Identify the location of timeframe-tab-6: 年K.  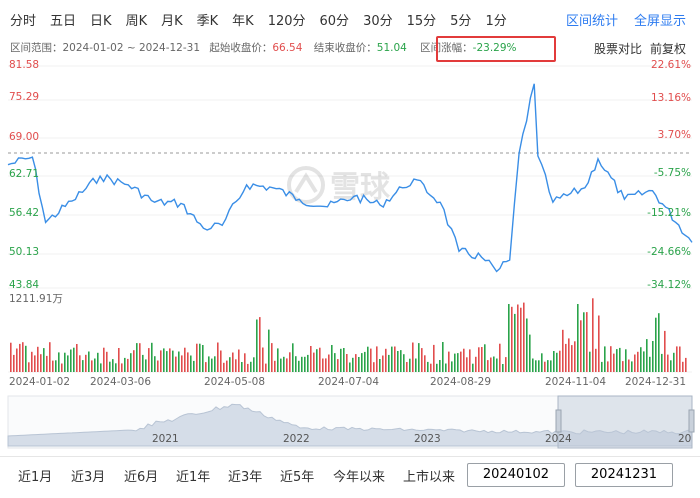
(243, 21).